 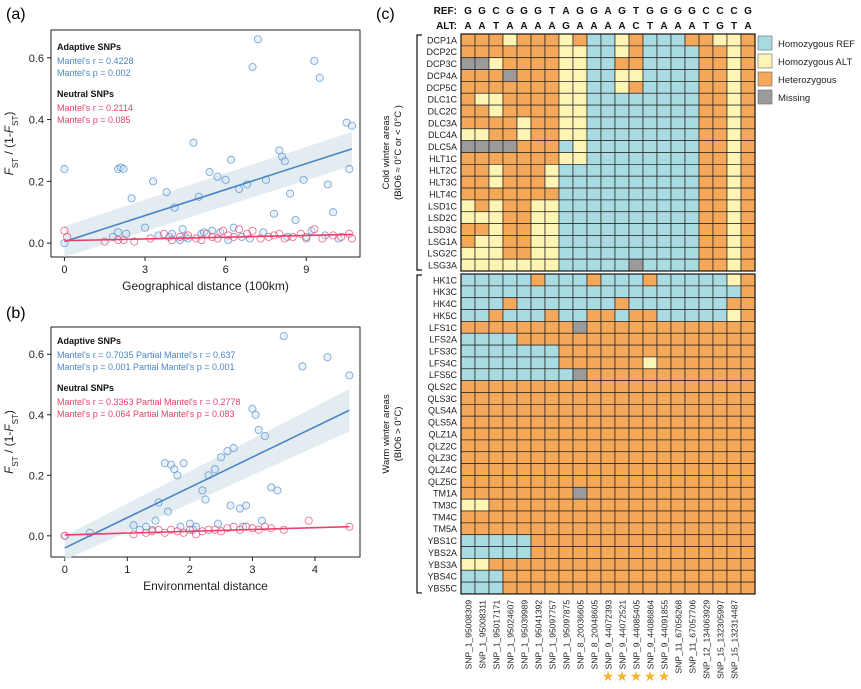 I want to click on group-title: Warm winter areas, so click(x=386, y=434).